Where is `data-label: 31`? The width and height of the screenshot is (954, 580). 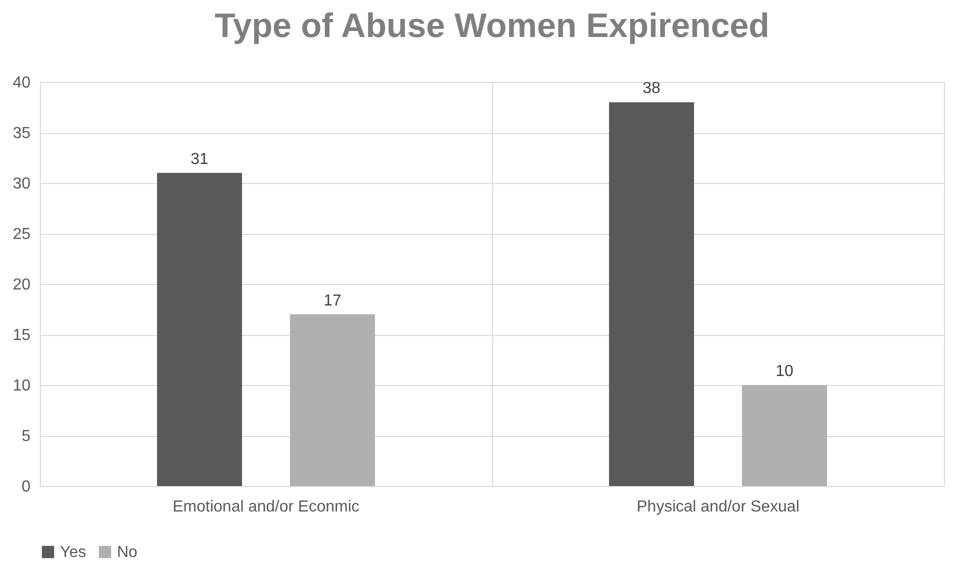 data-label: 31 is located at coordinates (199, 159).